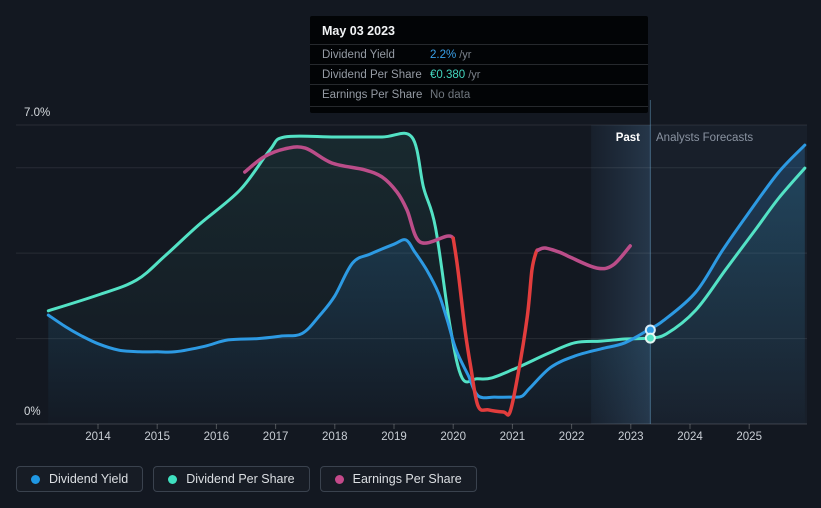 This screenshot has width=821, height=508. I want to click on tooltip-label: Dividend Yield, so click(358, 55).